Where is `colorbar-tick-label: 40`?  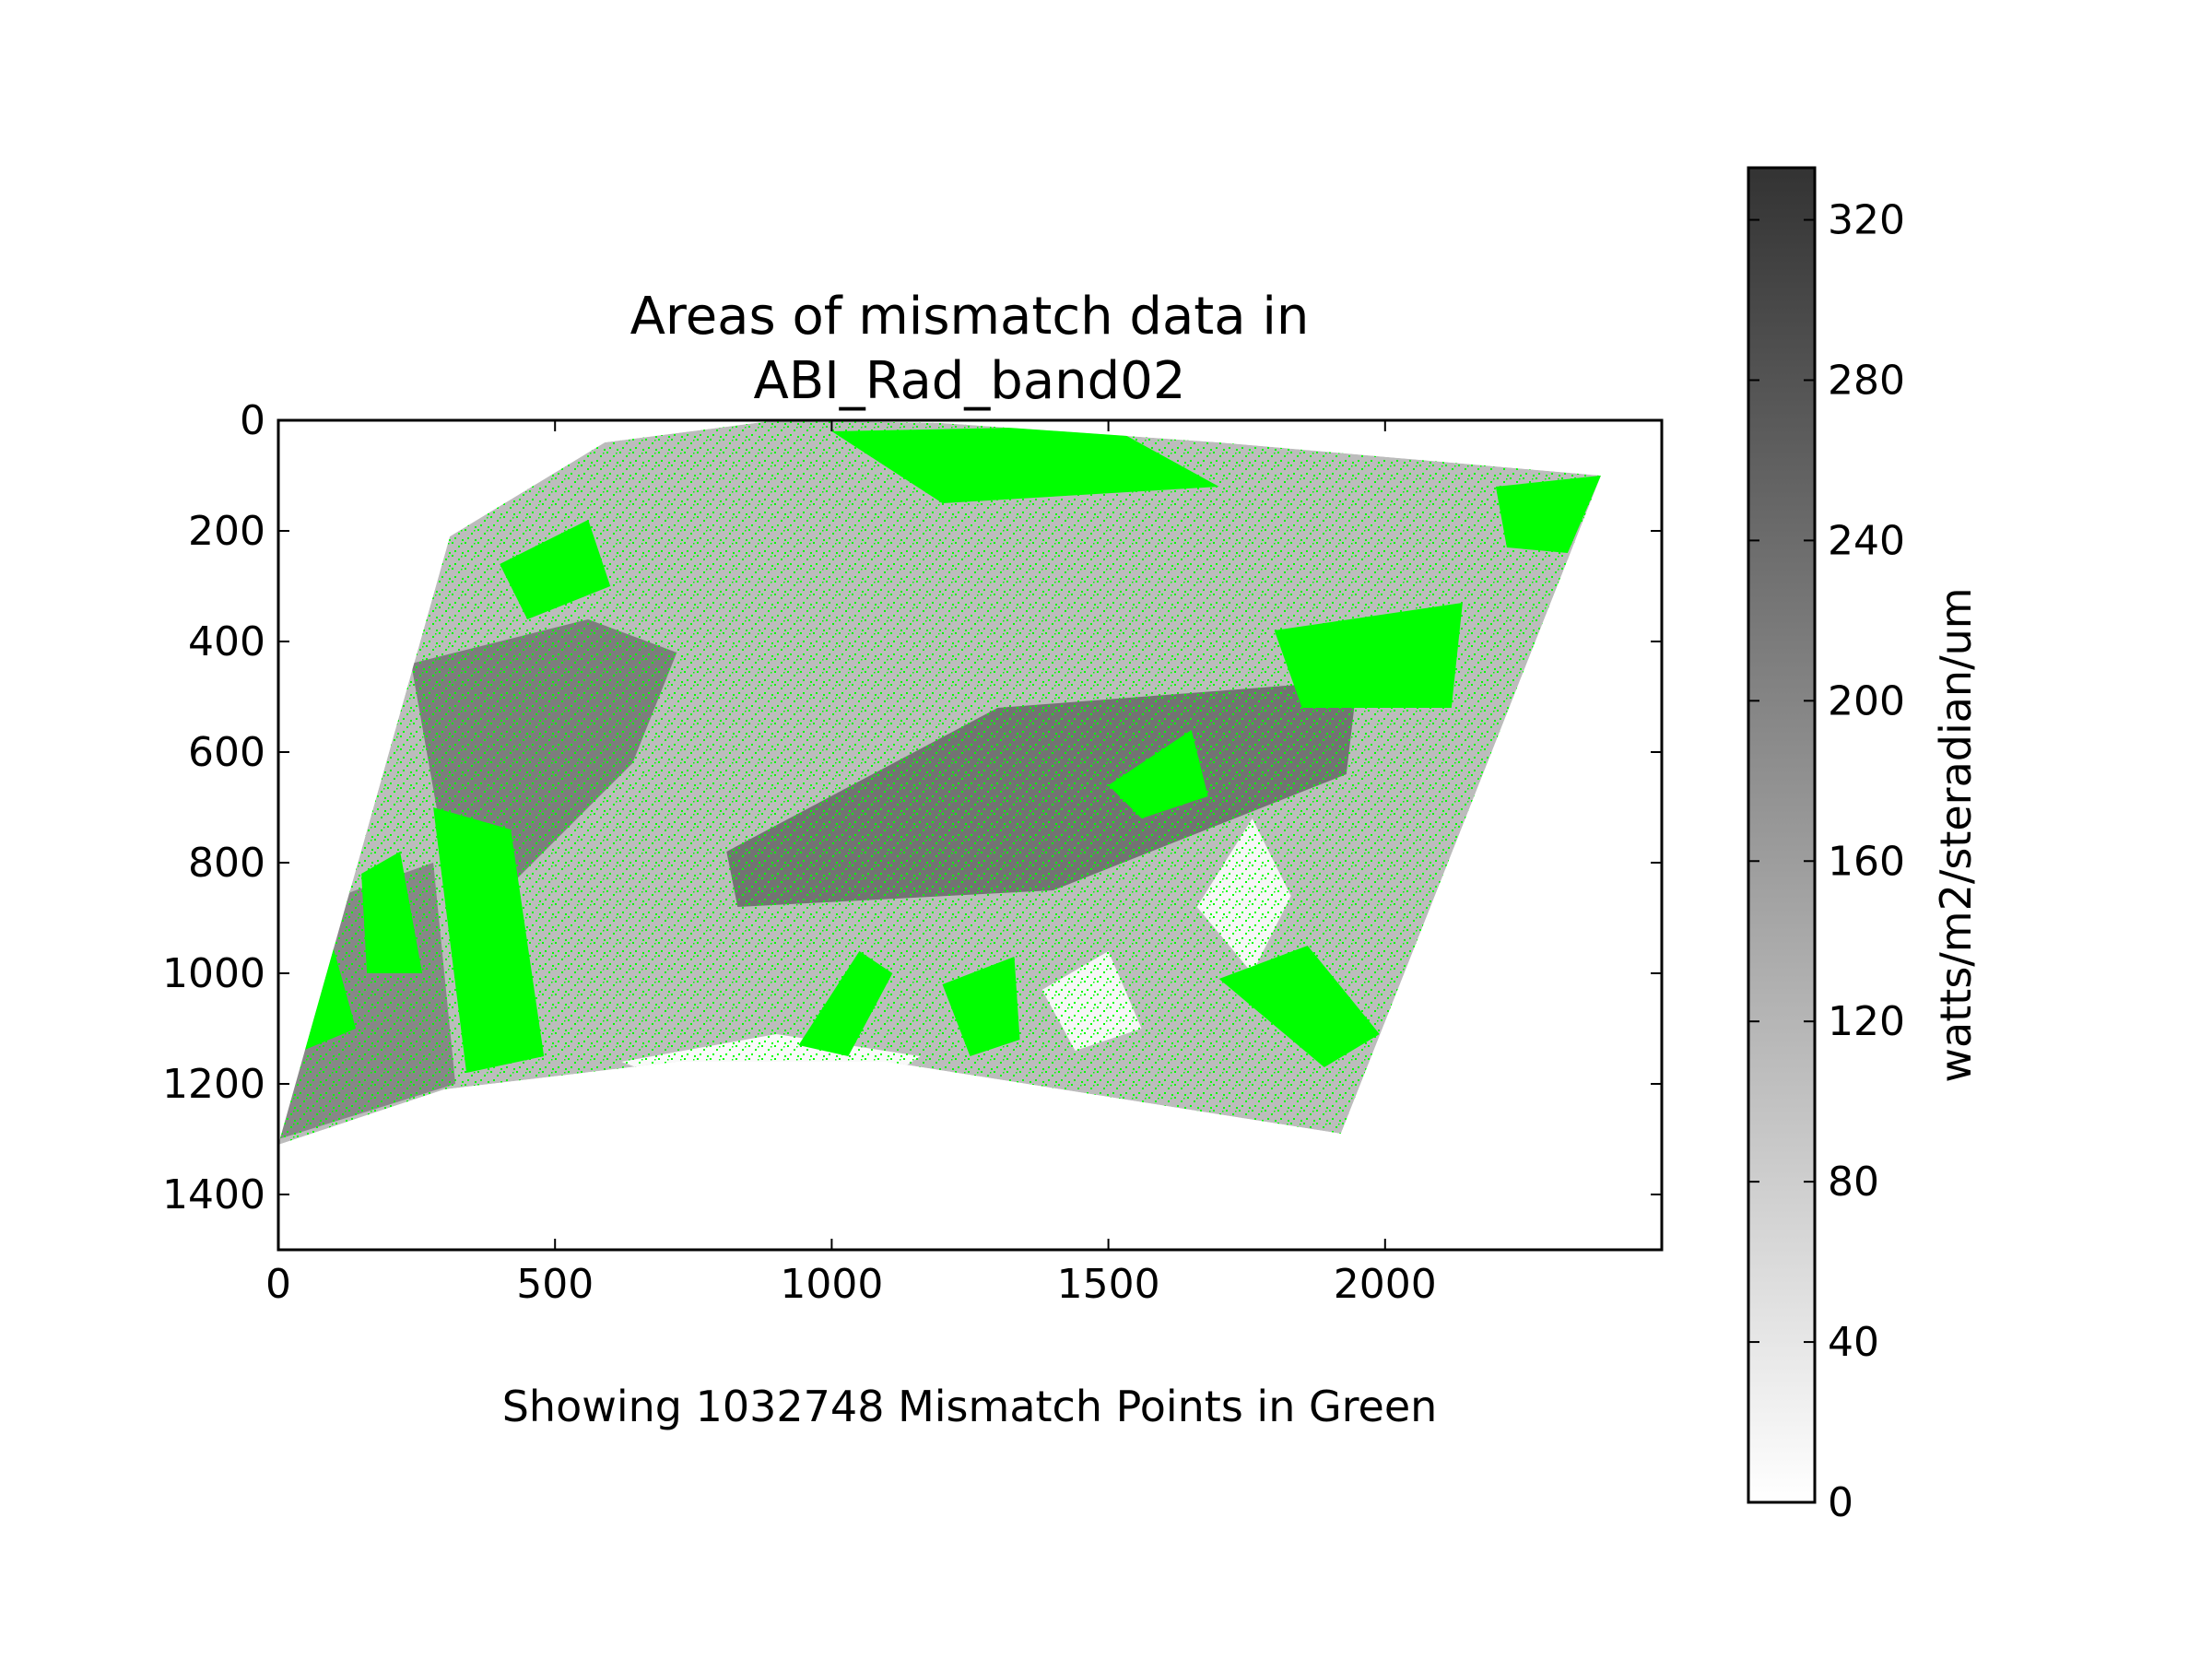
colorbar-tick-label: 40 is located at coordinates (1853, 1342).